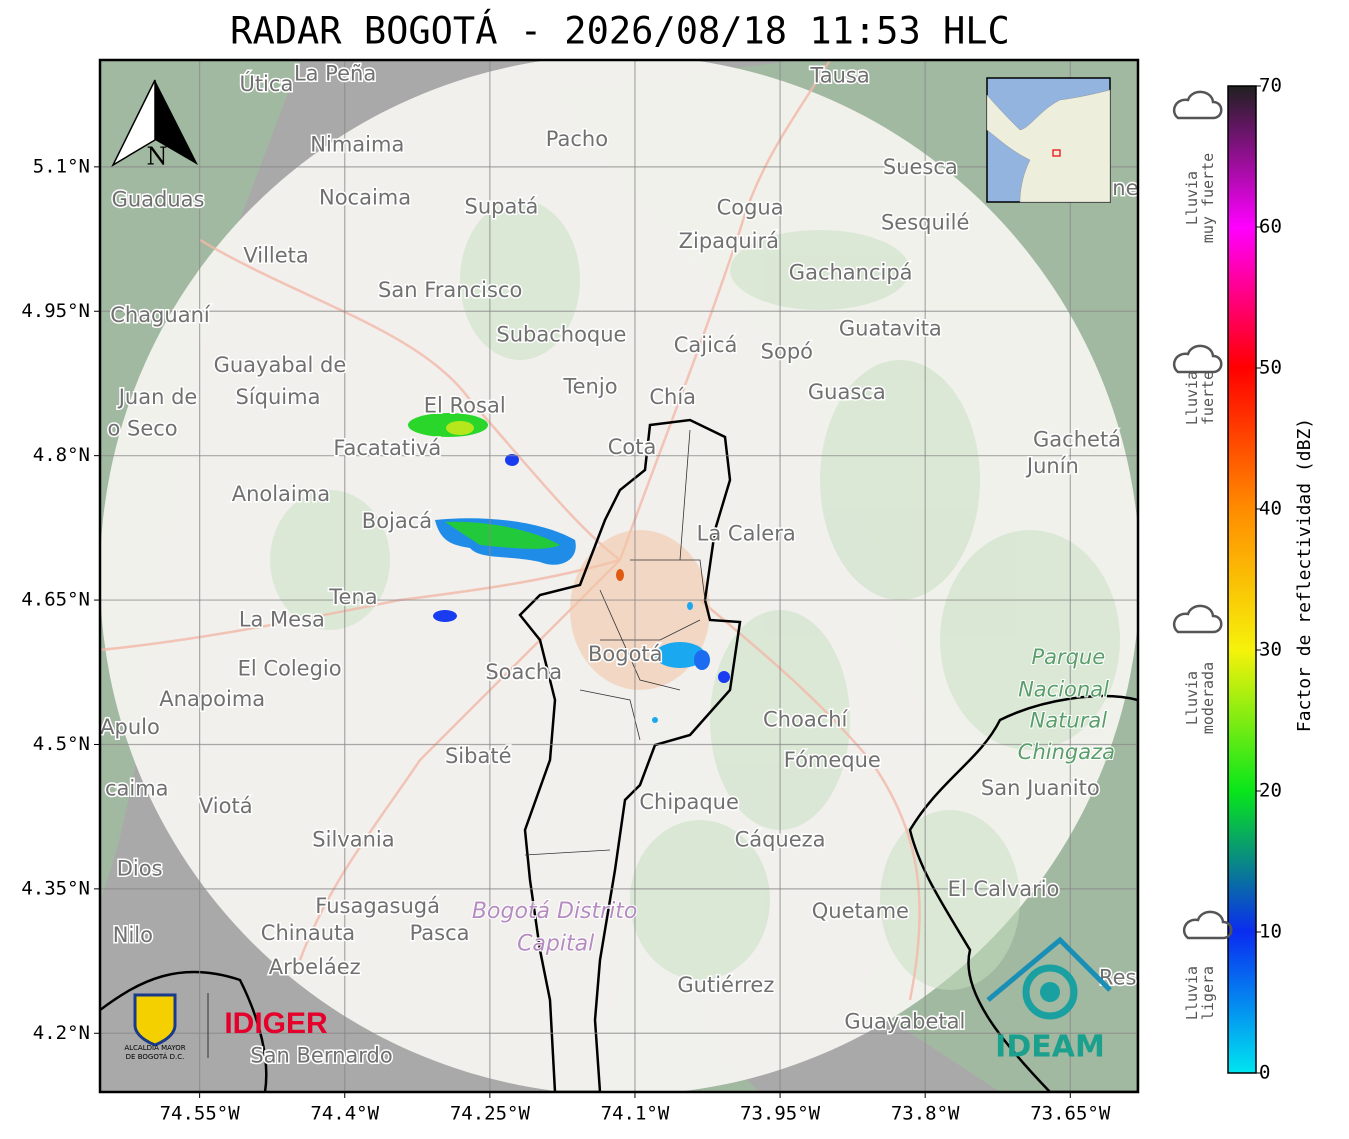 This screenshot has height=1139, width=1349. Describe the element at coordinates (137, 789) in the screenshot. I see `place-label: caima` at that location.